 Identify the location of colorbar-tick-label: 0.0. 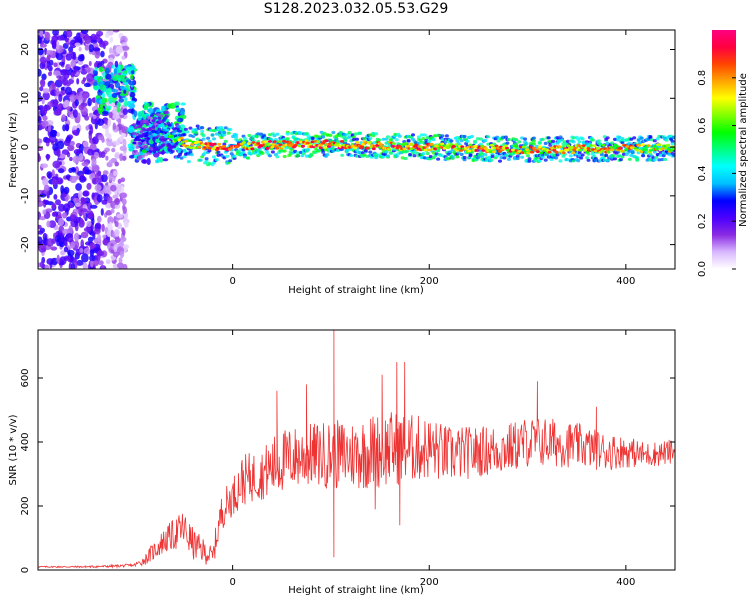
(702, 269).